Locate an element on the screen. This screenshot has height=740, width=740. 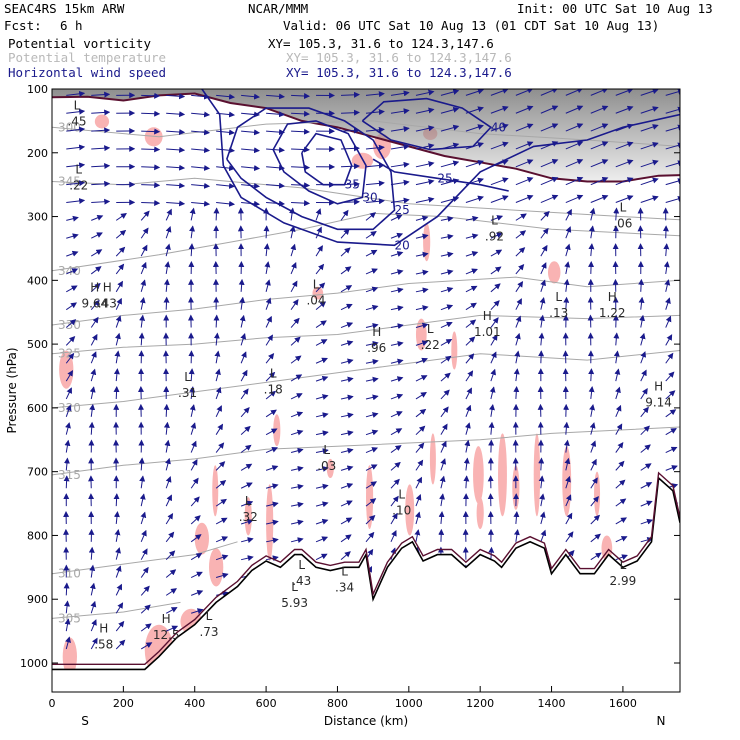
pv-label-value-12: 9.14 is located at coordinates (658, 402).